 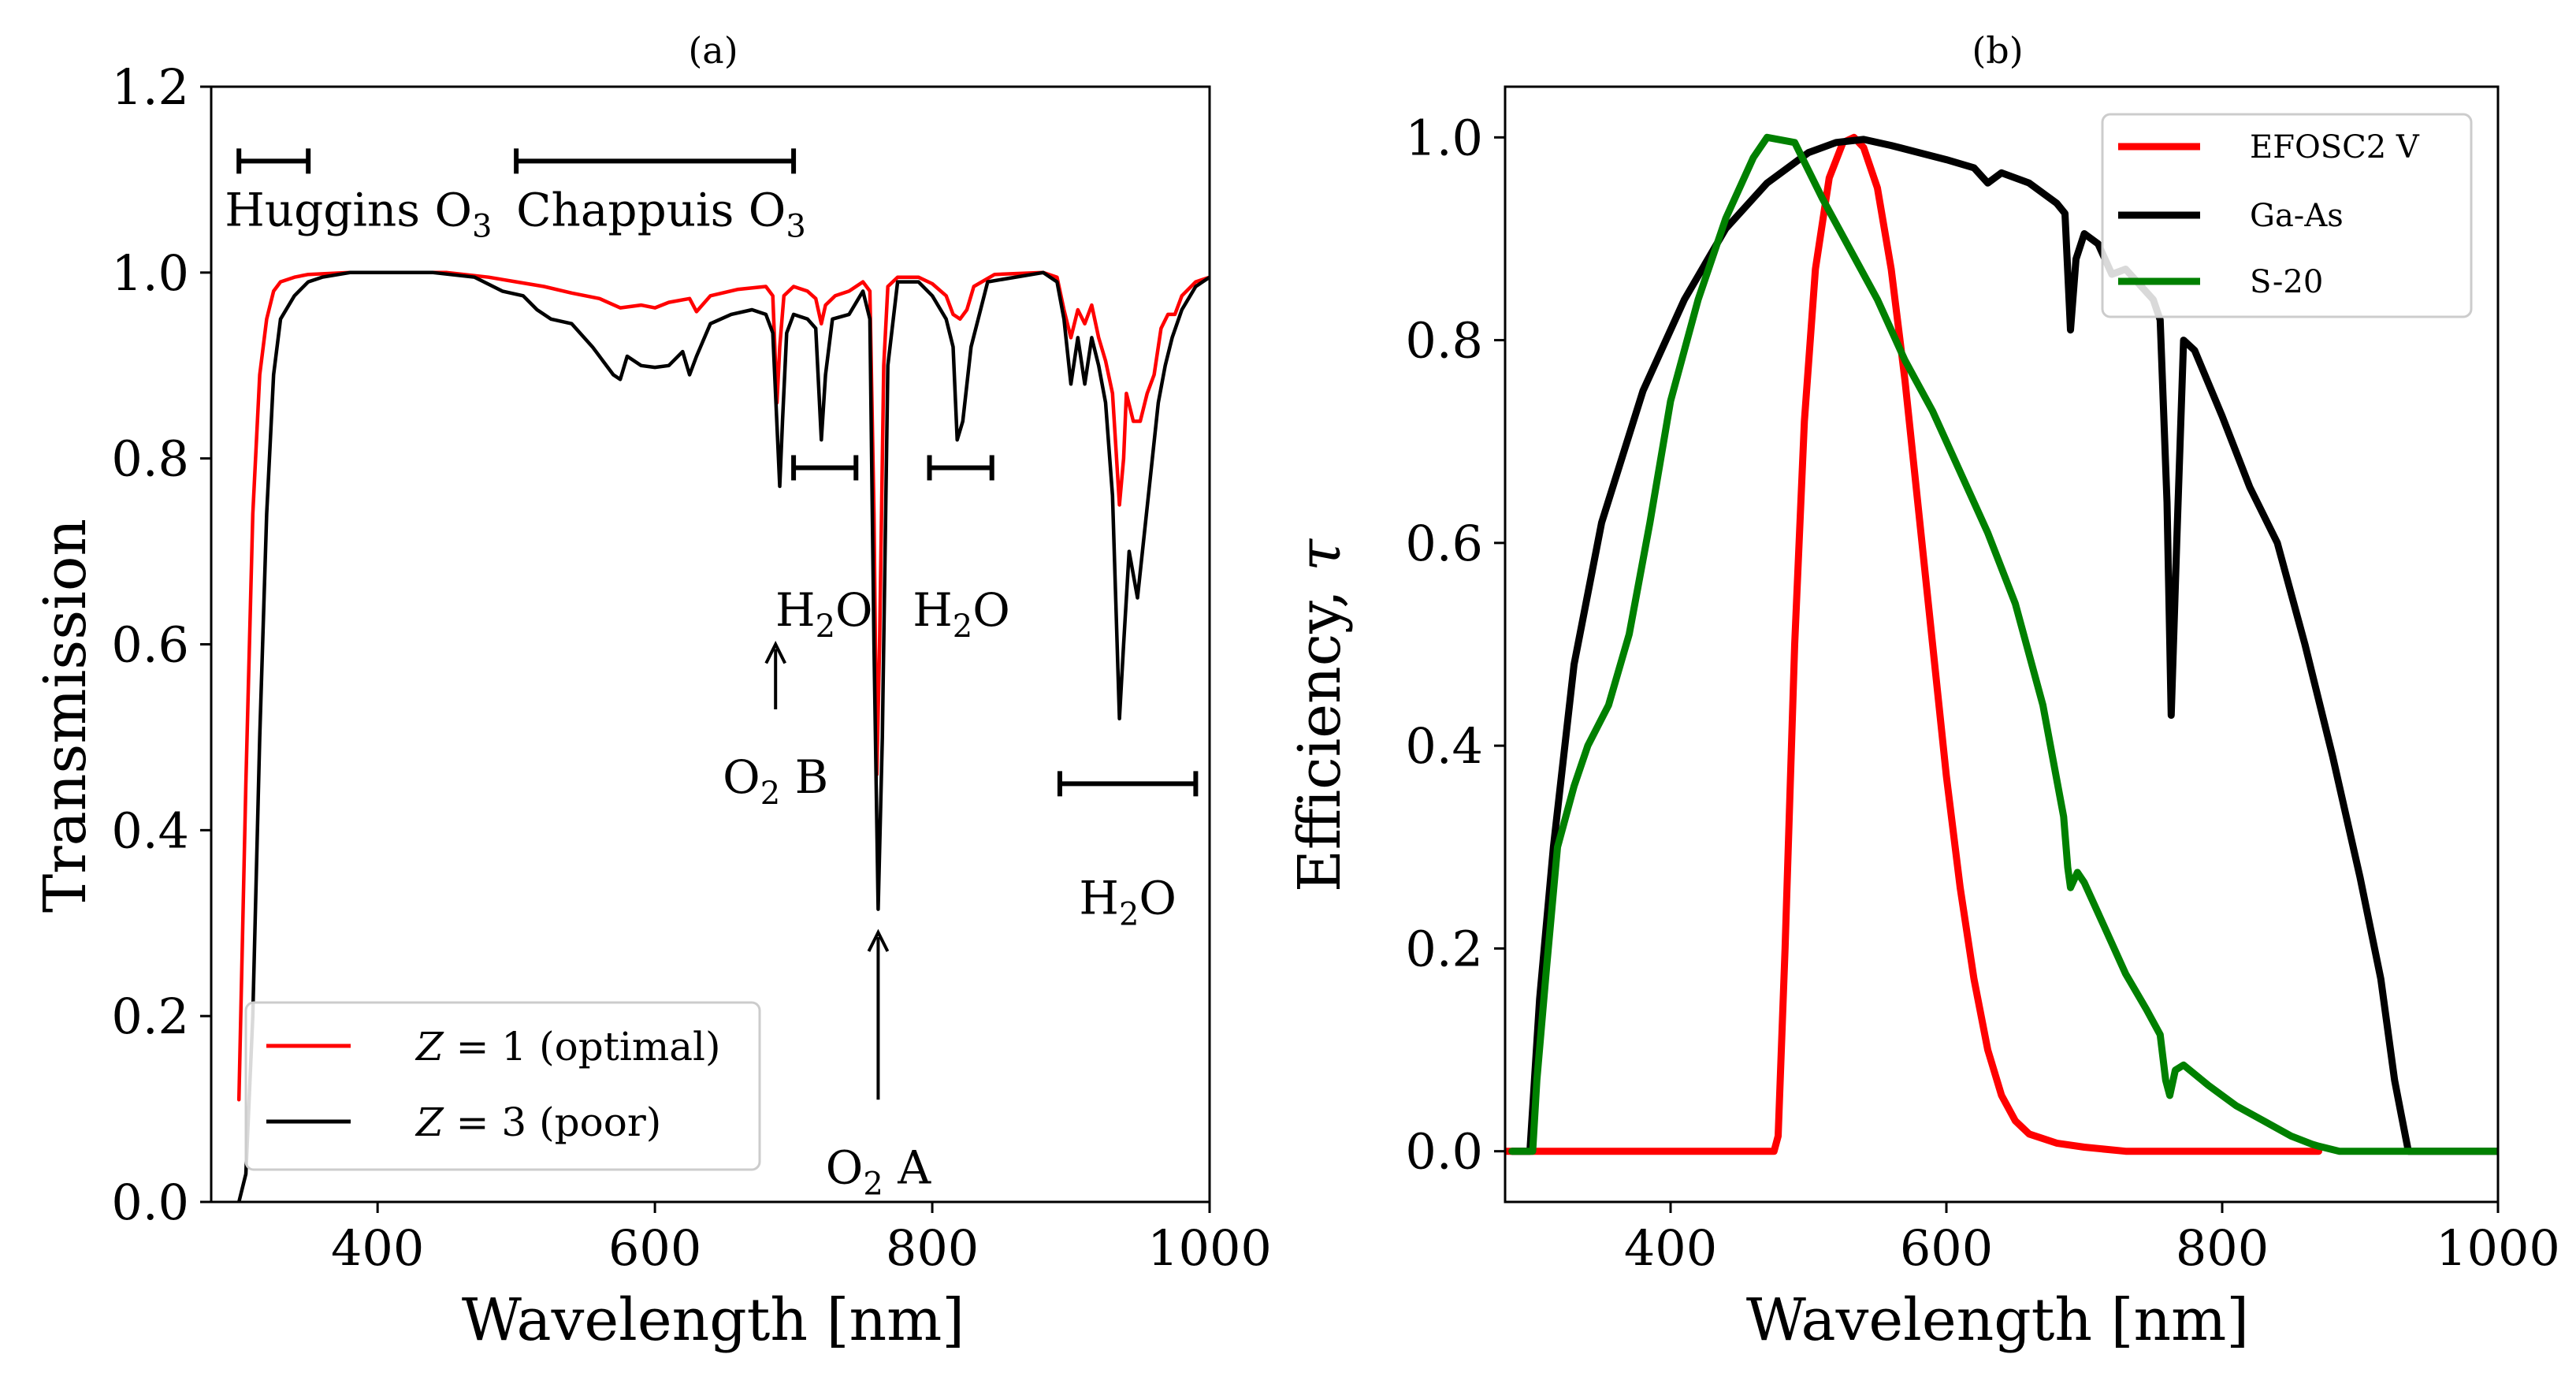 What do you see at coordinates (1128, 784) in the screenshot?
I see `h2o-3-bracket` at bounding box center [1128, 784].